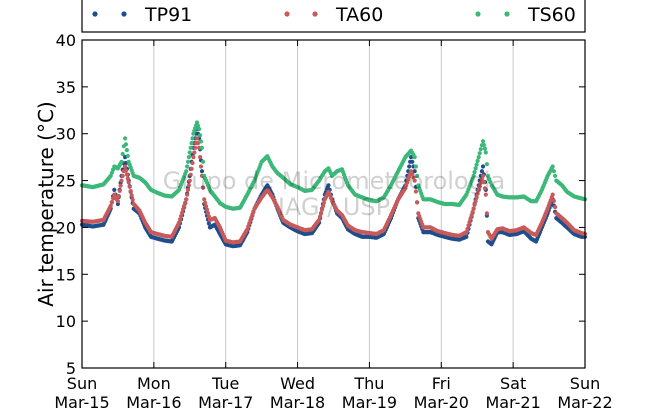 This screenshot has width=650, height=409. Describe the element at coordinates (507, 14) in the screenshot. I see `legend-marker-2b` at that location.